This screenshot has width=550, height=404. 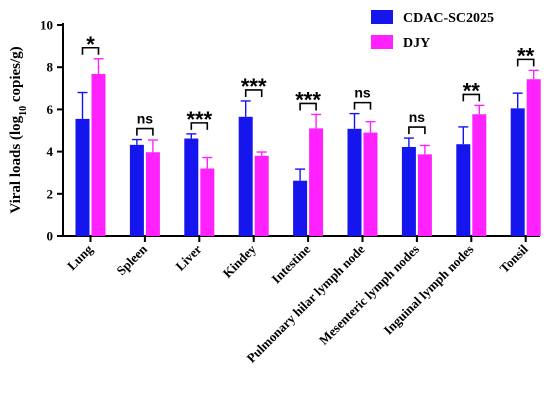 I want to click on y-tick-label: 10, so click(x=46, y=25).